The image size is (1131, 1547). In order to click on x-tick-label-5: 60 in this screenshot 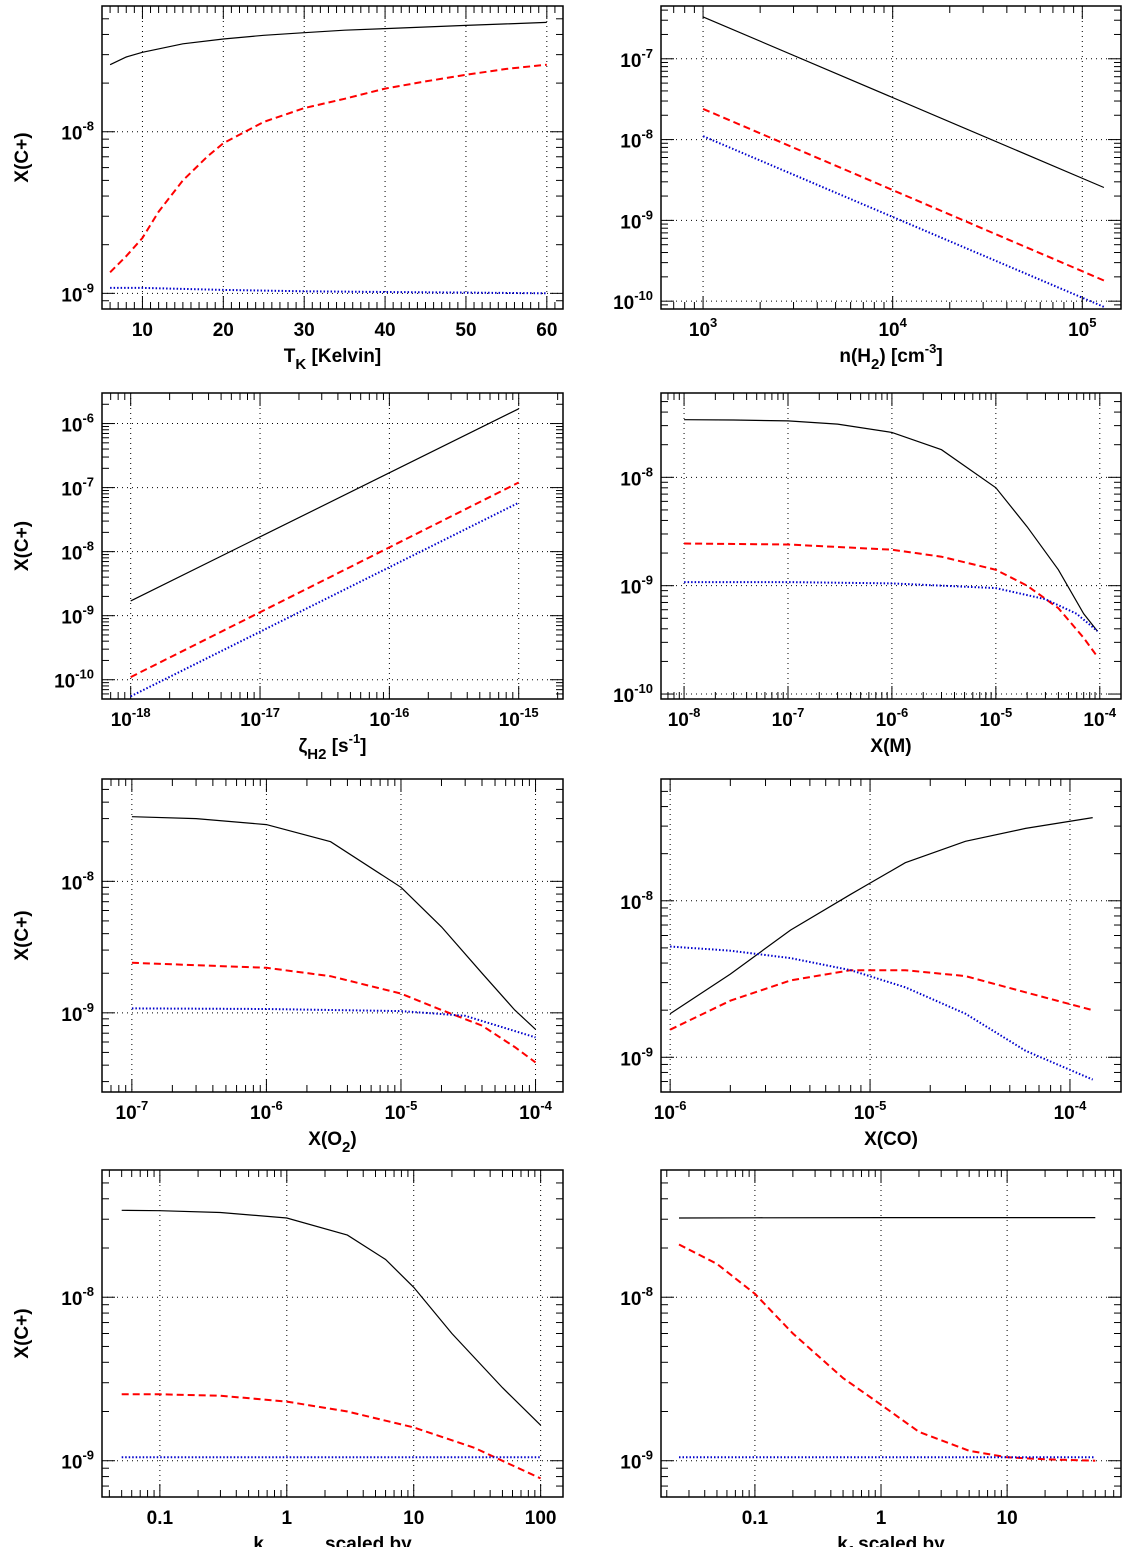, I will do `click(546, 330)`.